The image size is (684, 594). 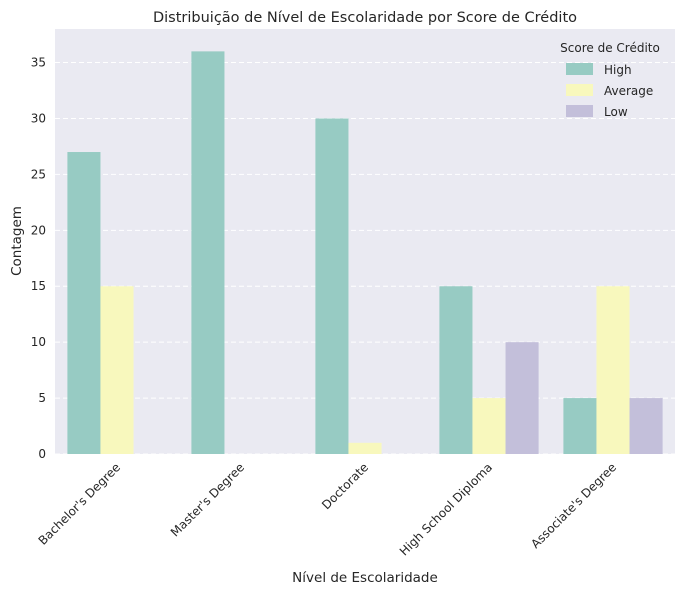 What do you see at coordinates (38, 174) in the screenshot?
I see `y-tick-label: 25` at bounding box center [38, 174].